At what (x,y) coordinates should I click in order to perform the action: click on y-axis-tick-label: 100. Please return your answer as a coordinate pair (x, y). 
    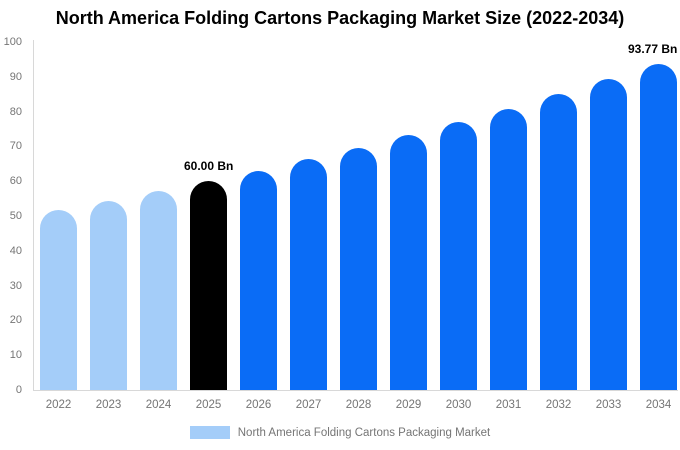
    Looking at the image, I should click on (12, 42).